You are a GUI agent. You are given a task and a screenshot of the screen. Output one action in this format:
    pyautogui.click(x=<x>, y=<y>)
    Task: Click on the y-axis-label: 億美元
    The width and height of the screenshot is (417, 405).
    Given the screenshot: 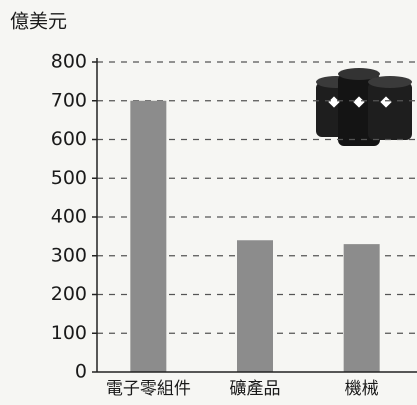 What is the action you would take?
    pyautogui.click(x=38, y=22)
    